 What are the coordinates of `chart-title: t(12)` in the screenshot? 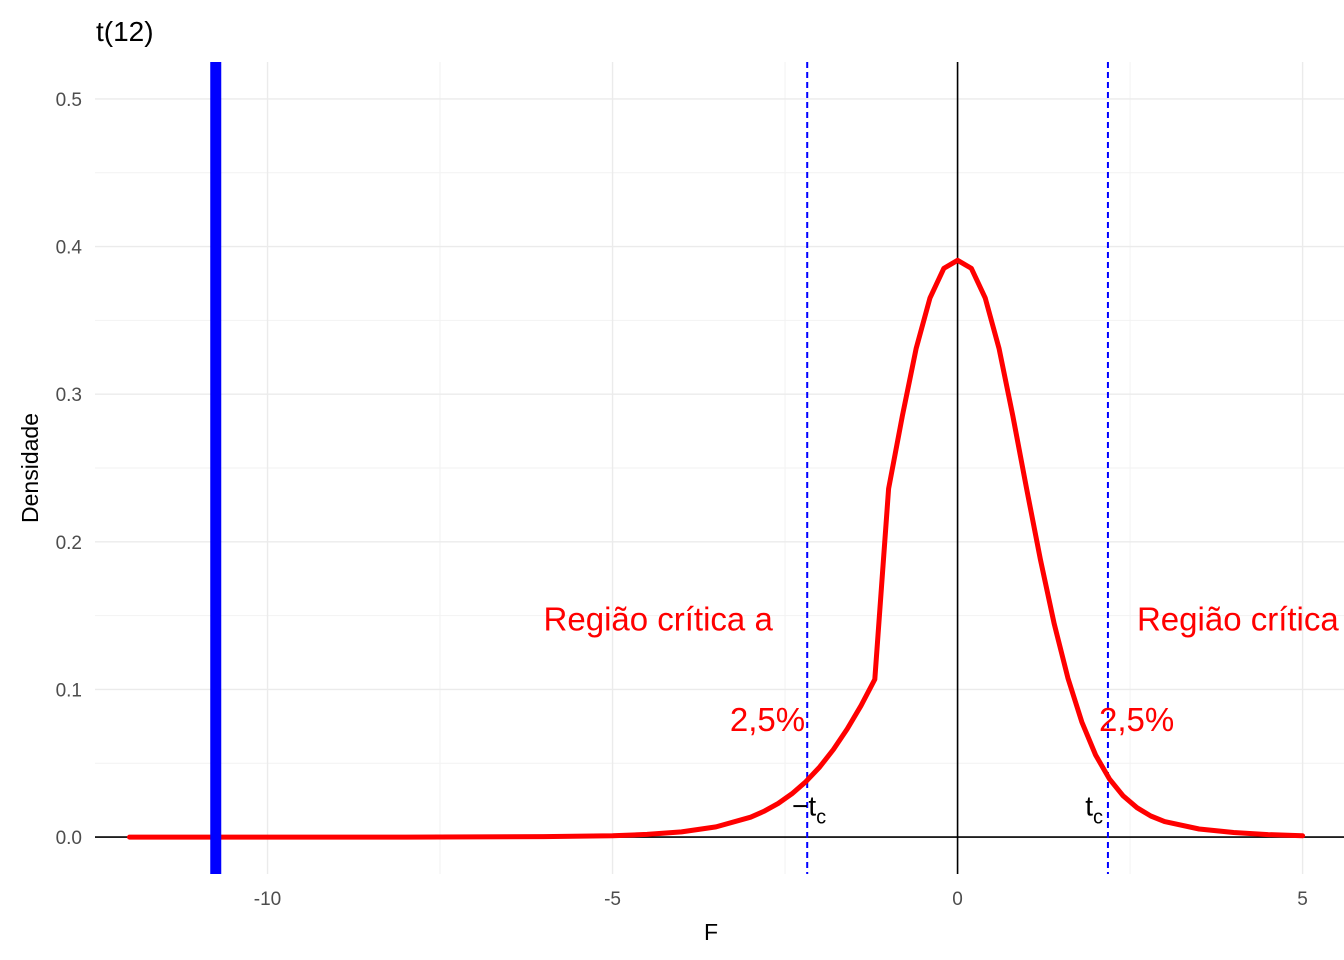 It's located at (125, 31).